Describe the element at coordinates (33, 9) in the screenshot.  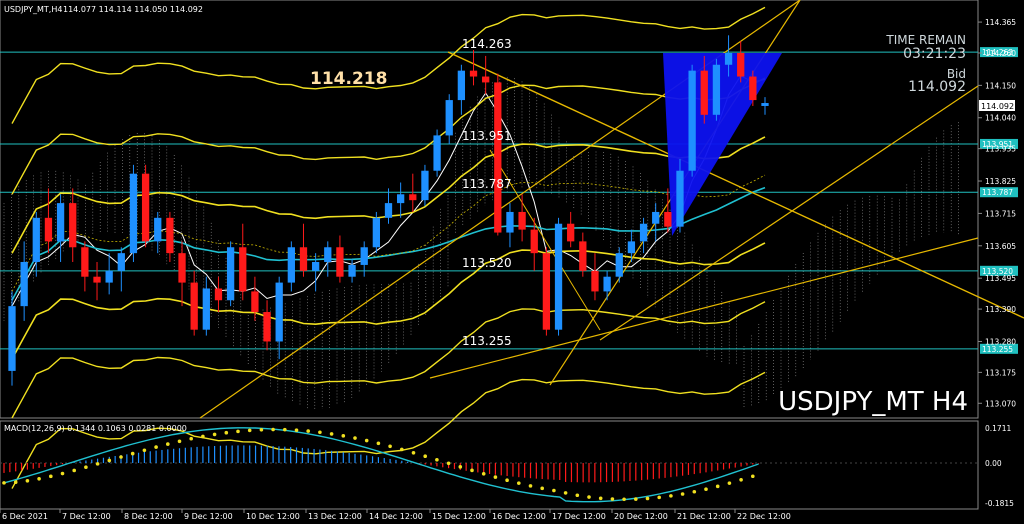
I see `symbol-header: USDJPY_MT,H4` at that location.